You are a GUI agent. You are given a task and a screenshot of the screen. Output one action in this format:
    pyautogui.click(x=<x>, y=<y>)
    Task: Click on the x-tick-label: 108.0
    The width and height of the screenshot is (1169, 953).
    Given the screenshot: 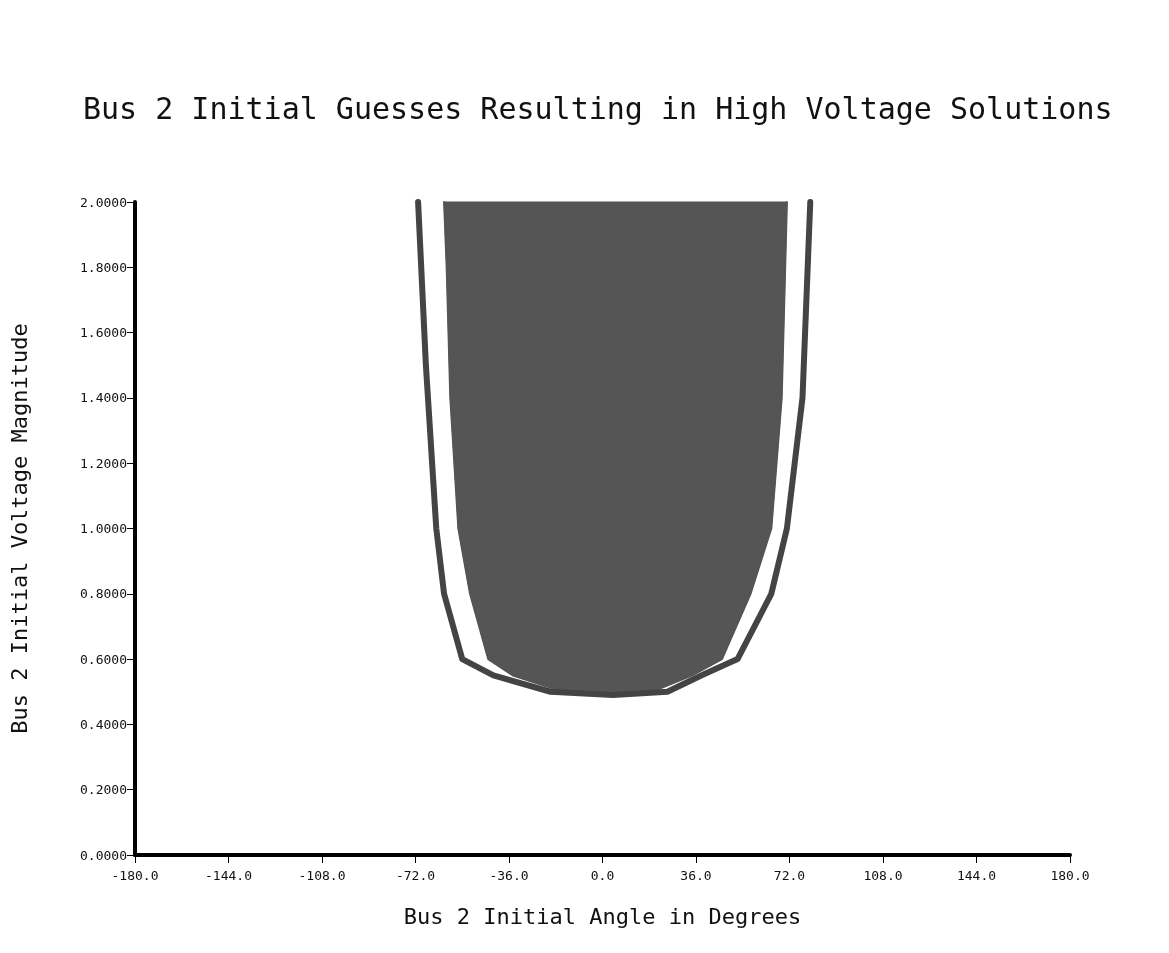 What is the action you would take?
    pyautogui.click(x=883, y=875)
    